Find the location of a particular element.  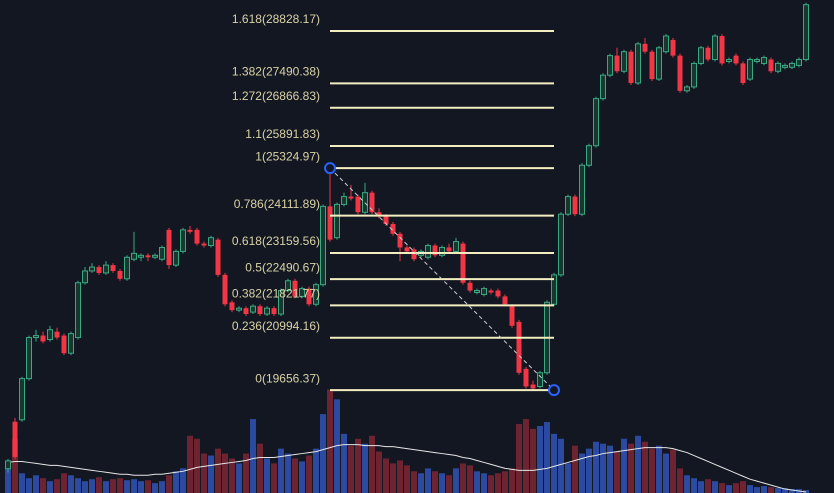

fib-level-label: 1.382(27490.38) is located at coordinates (276, 72).